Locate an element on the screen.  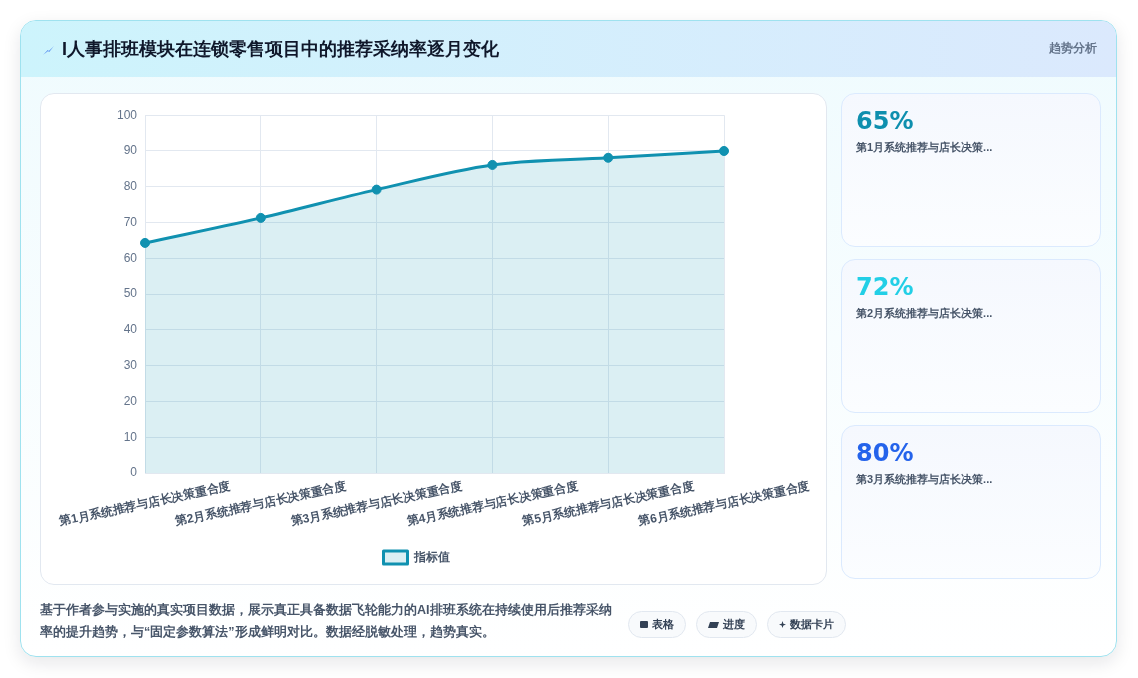
y-tick-label: 70 is located at coordinates (130, 221).